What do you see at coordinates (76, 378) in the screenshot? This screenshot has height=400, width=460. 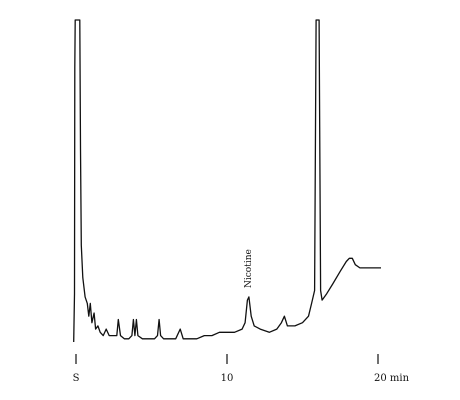 I see `tick-label-start: S` at bounding box center [76, 378].